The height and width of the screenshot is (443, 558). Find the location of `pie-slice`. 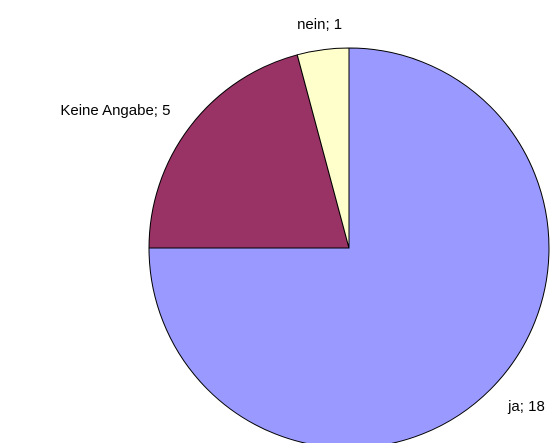

pie-slice is located at coordinates (323, 148).